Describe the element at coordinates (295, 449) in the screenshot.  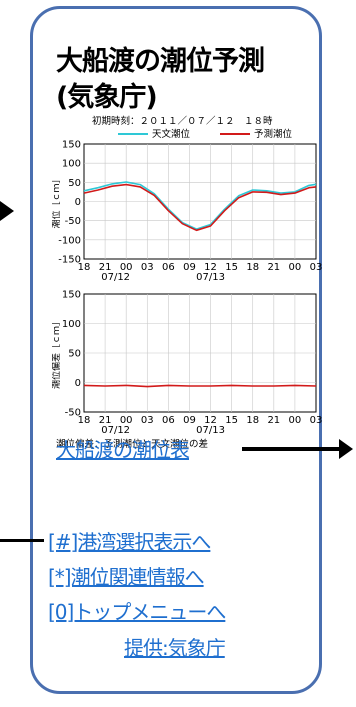
I see `arrow-right-line` at that location.